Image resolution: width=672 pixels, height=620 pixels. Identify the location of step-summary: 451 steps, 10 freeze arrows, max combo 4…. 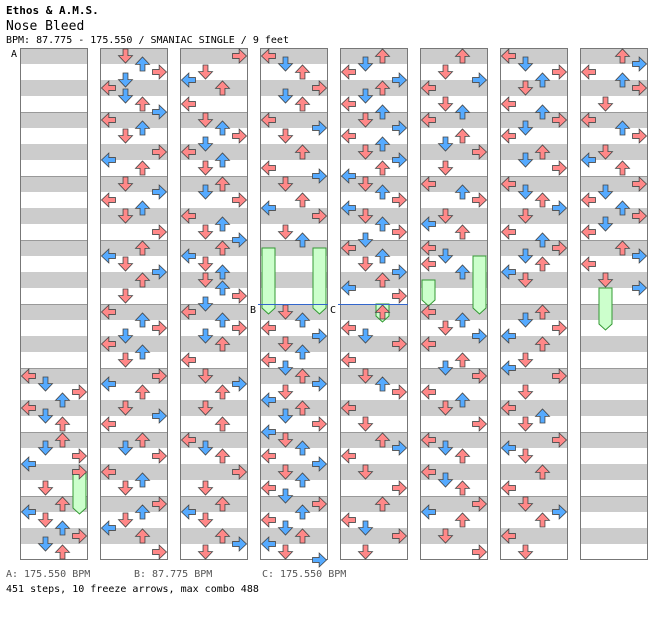
(132, 589).